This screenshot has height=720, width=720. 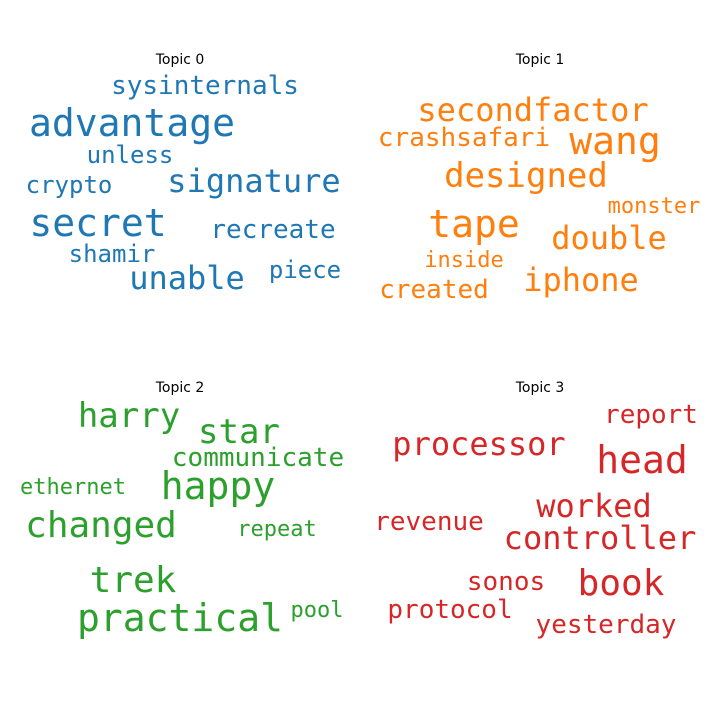 I want to click on topic-3-word-head: head, so click(x=642, y=460).